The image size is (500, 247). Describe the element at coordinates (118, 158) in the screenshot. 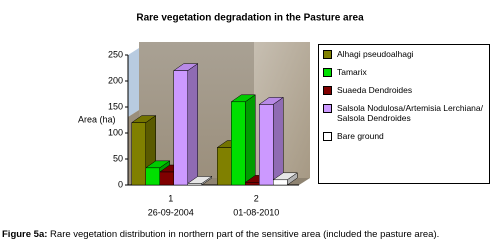

I see `y-tick-label: 50` at that location.